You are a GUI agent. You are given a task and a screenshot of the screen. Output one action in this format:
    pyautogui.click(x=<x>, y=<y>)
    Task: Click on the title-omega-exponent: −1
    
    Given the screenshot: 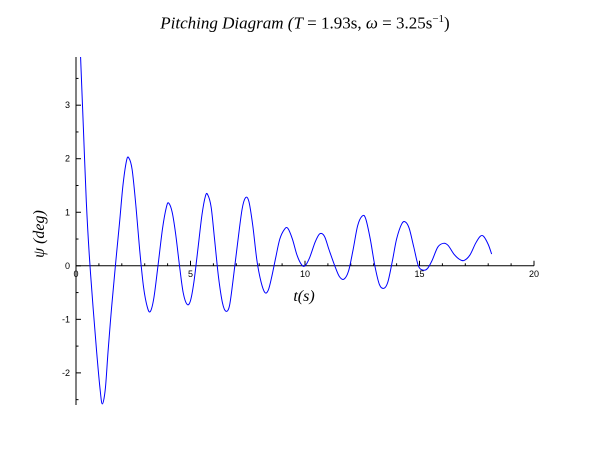 What is the action you would take?
    pyautogui.click(x=438, y=19)
    